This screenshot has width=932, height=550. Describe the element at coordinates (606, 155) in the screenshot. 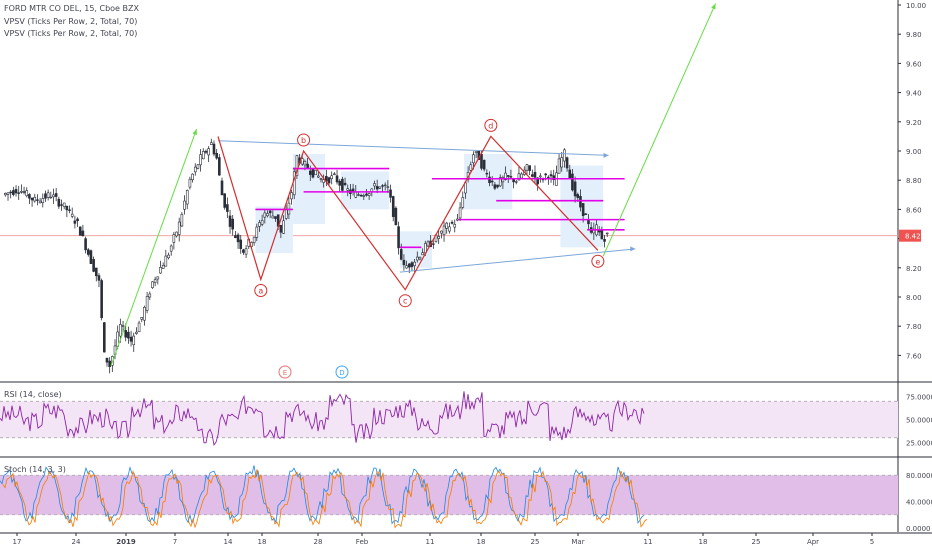

I see `trend-arrowhead` at that location.